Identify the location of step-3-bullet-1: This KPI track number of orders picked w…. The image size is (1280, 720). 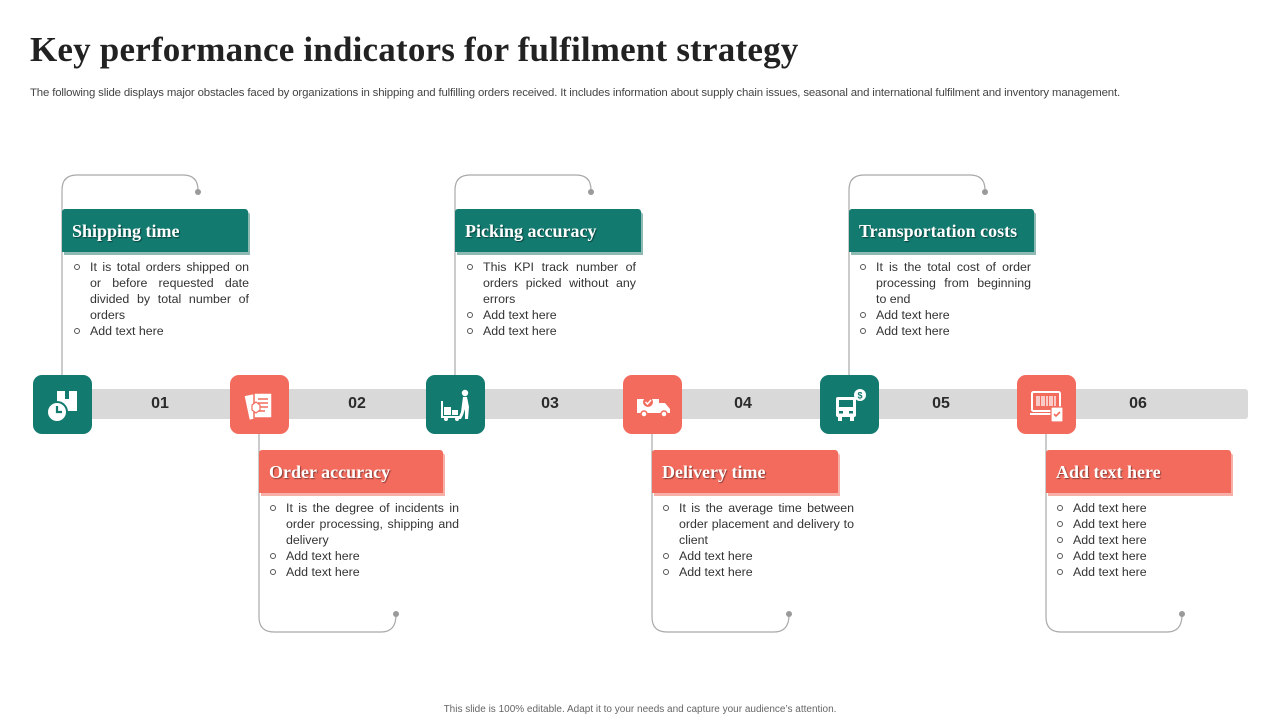
(551, 283).